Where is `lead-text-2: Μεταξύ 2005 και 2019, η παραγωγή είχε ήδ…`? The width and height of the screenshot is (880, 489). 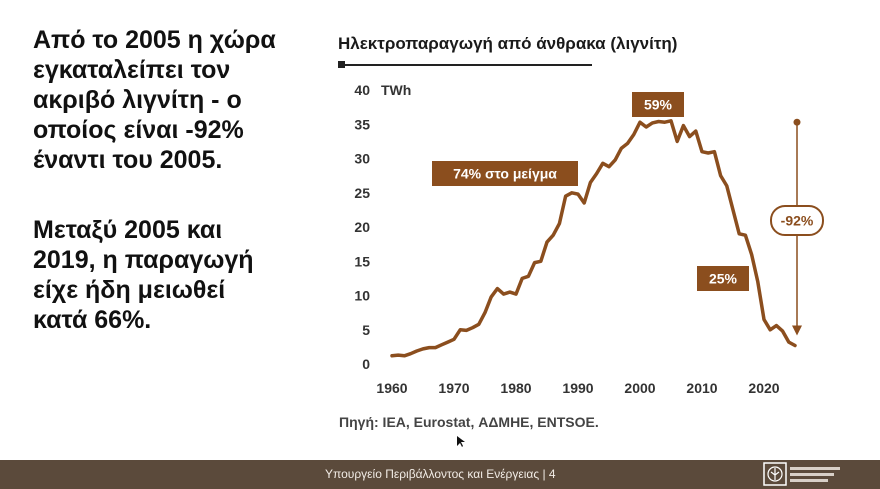
lead-text-2: Μεταξύ 2005 και 2019, η παραγωγή είχε ήδ… is located at coordinates (143, 275).